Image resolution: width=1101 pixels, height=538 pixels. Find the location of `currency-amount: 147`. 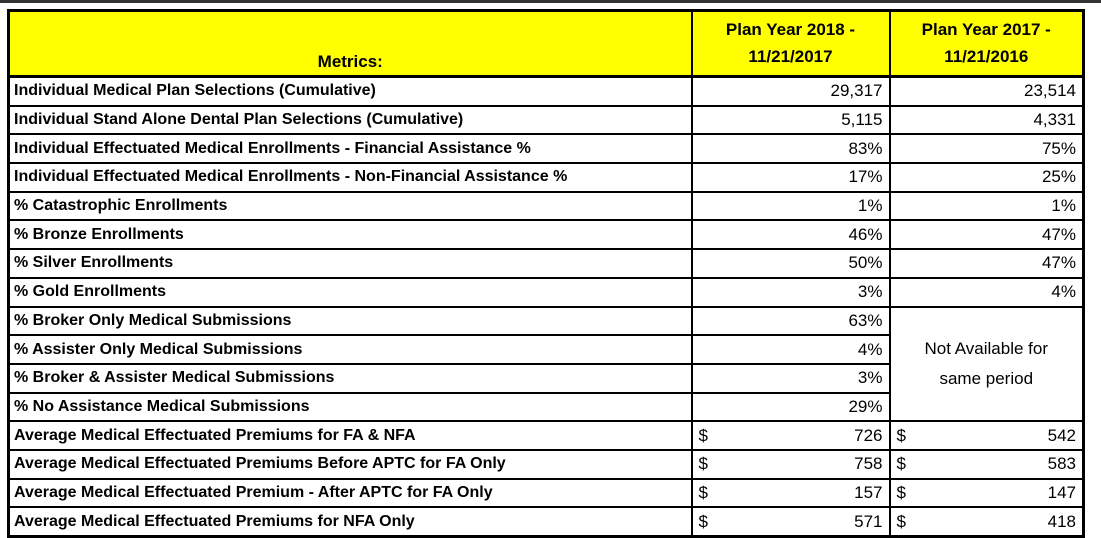

currency-amount: 147 is located at coordinates (1061, 492).